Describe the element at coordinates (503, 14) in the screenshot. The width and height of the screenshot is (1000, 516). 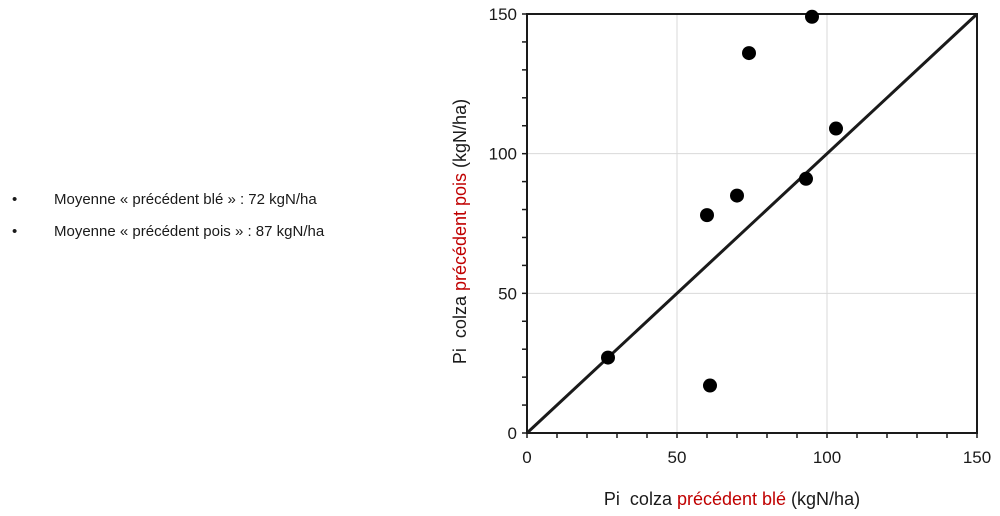
I see `y-tick-label: 150` at that location.